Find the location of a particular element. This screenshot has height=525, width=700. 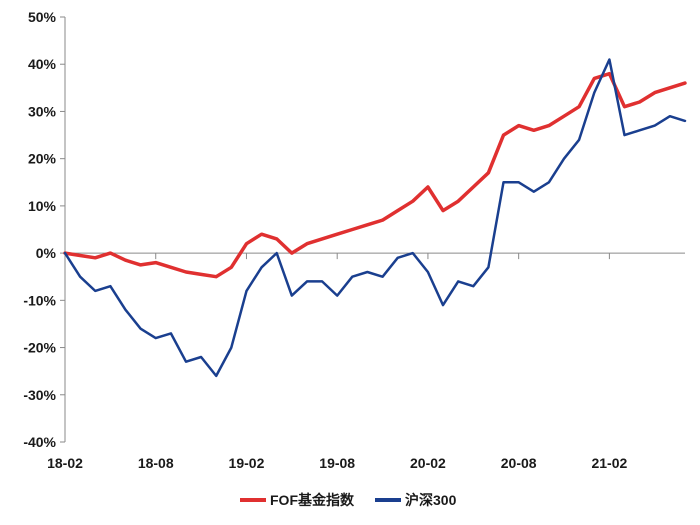

x-tick-label: 20-08 is located at coordinates (519, 463).